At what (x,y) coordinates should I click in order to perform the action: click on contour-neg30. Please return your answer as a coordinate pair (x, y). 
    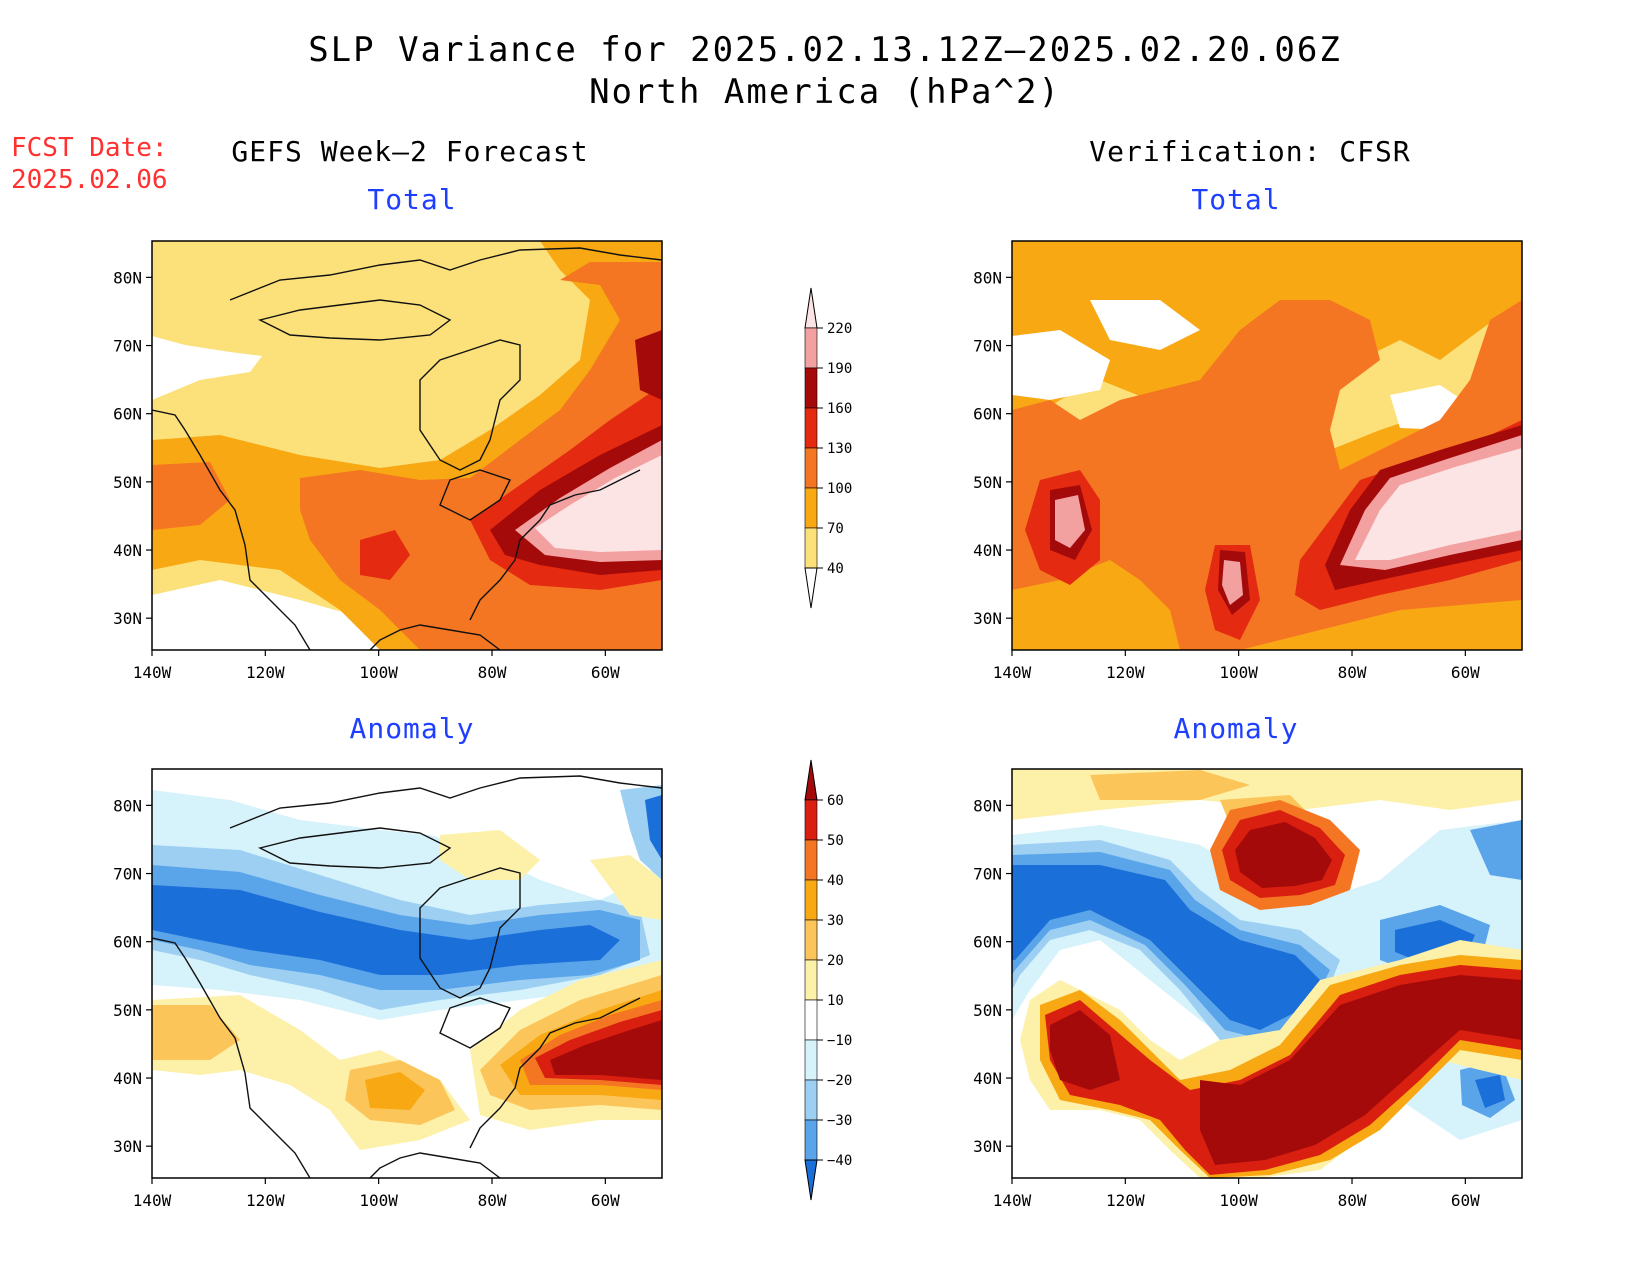
    Looking at the image, I should click on (1496, 850).